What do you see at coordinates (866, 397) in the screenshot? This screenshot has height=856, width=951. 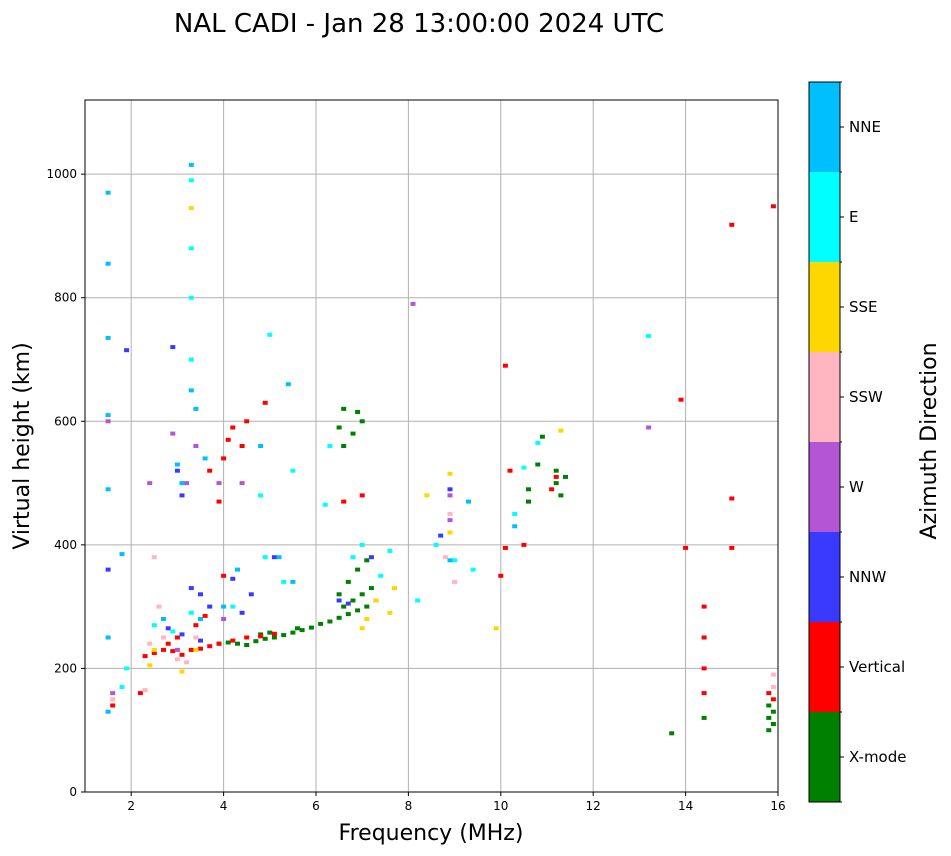 I see `colorbar-label: SSW` at bounding box center [866, 397].